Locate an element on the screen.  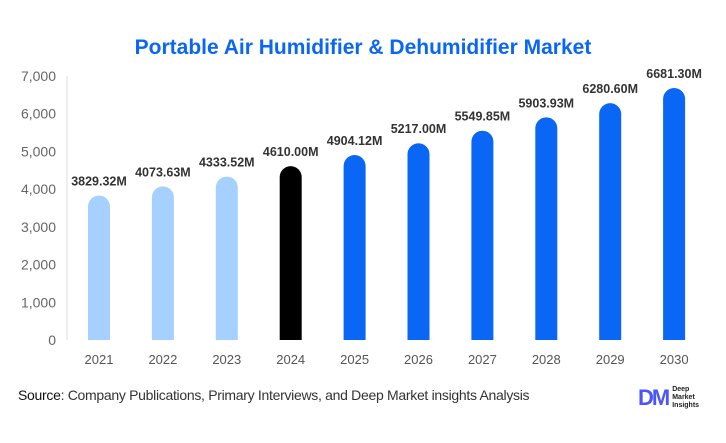
data-label: 3829.32M is located at coordinates (99, 182).